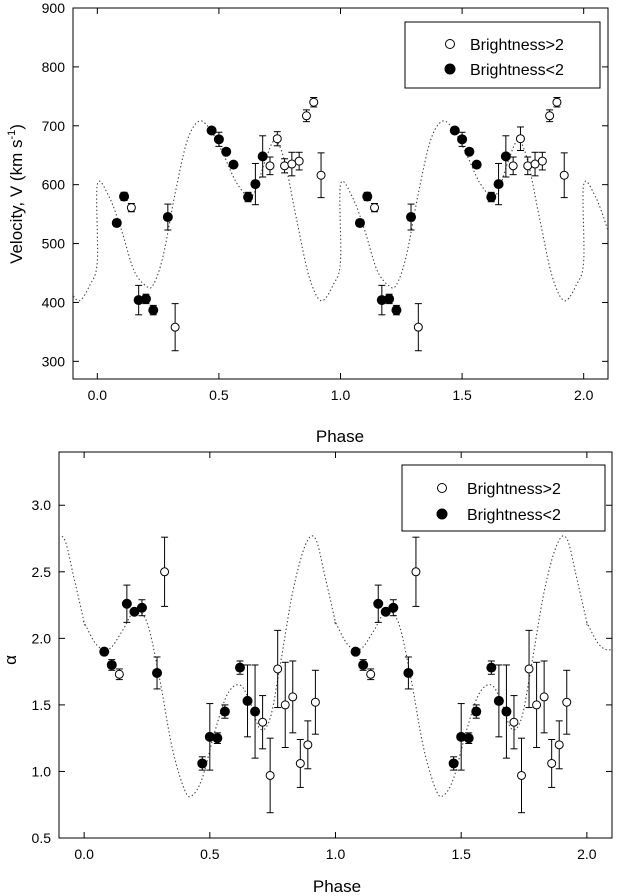  Describe the element at coordinates (462, 395) in the screenshot. I see `velocity-x-tick-label: 1.5` at that location.